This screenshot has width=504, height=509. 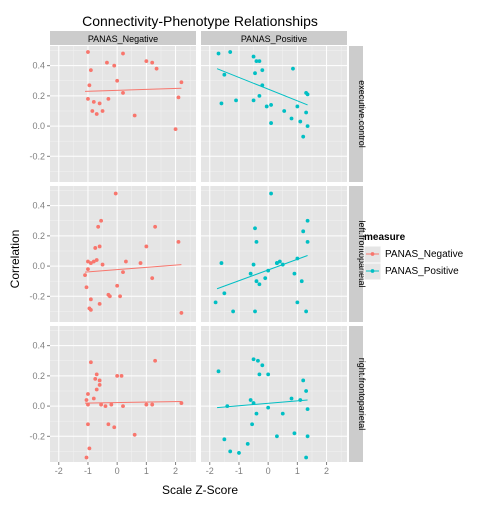 What do you see at coordinates (200, 490) in the screenshot?
I see `x-axis-label: Scale Z-Score` at bounding box center [200, 490].